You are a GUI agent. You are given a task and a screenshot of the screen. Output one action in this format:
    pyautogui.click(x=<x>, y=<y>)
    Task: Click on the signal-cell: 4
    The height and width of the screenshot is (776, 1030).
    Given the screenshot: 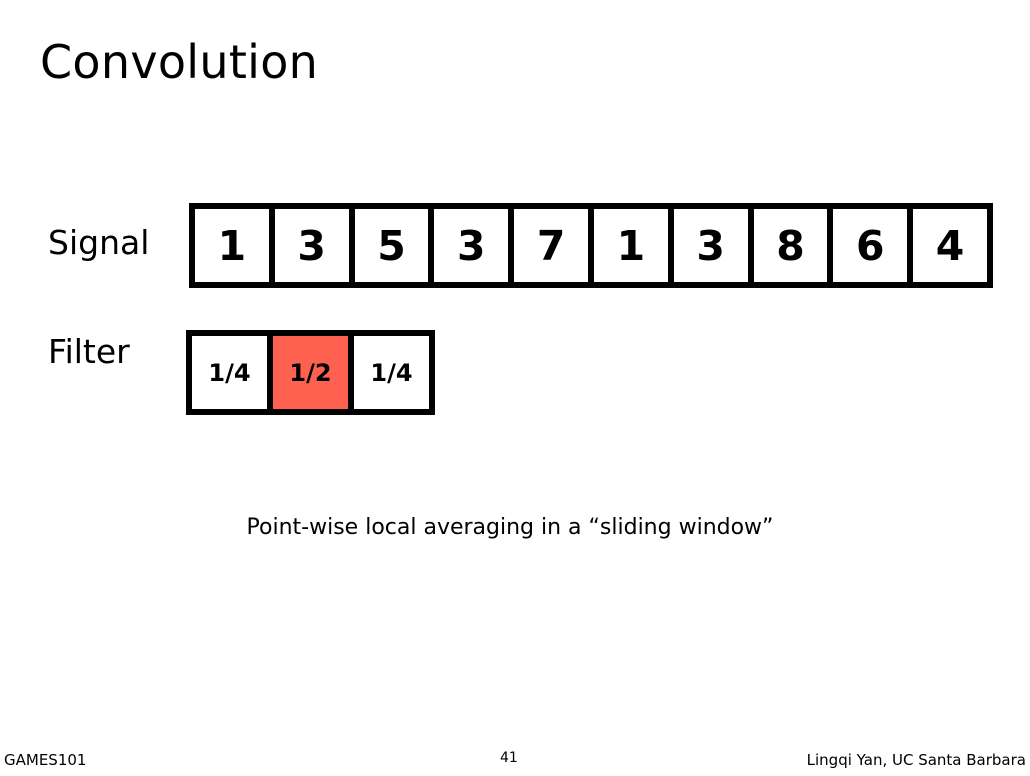 What is the action you would take?
    pyautogui.click(x=950, y=245)
    